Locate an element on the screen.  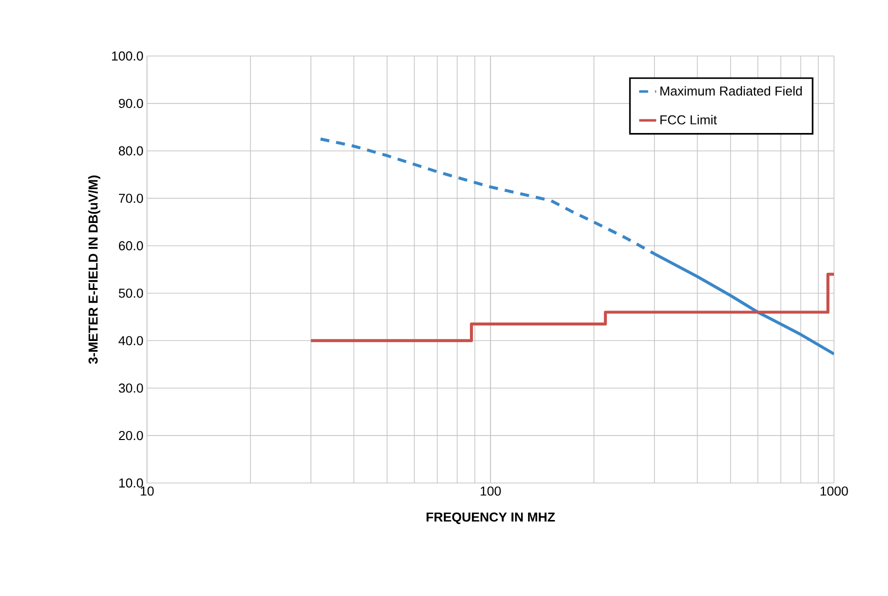
y-tick-label: 80.0 is located at coordinates (130, 151).